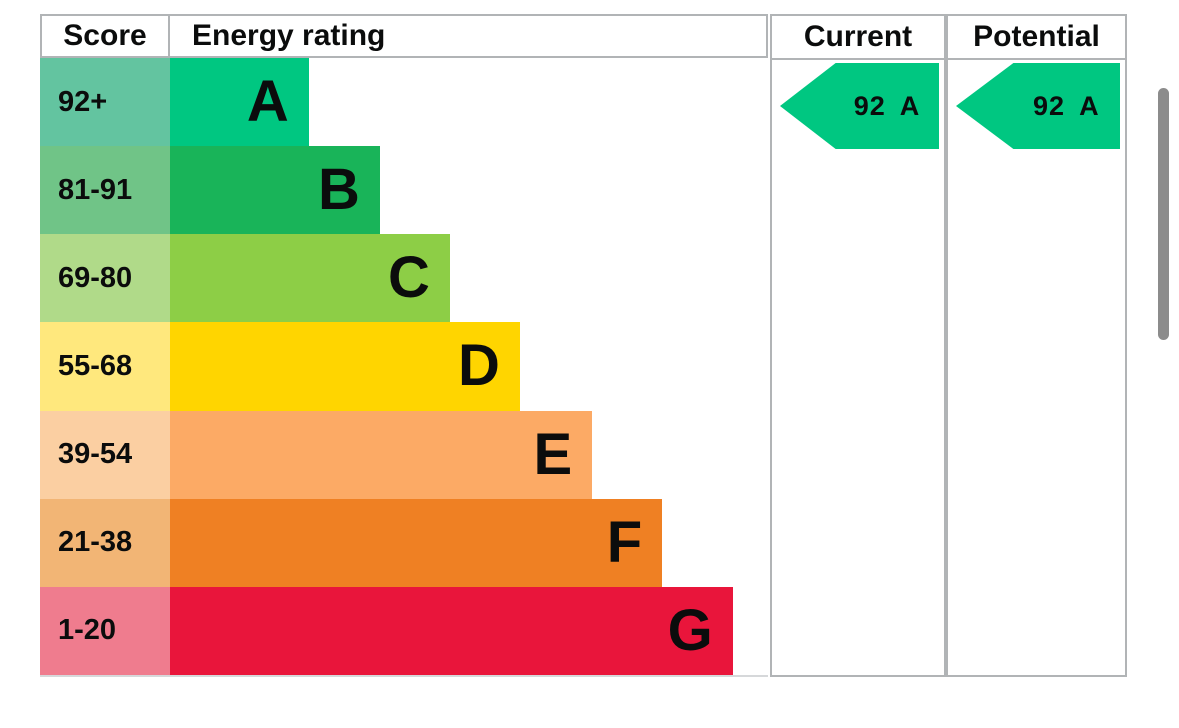 The width and height of the screenshot is (1179, 728). What do you see at coordinates (239, 102) in the screenshot?
I see `band-bar: A` at bounding box center [239, 102].